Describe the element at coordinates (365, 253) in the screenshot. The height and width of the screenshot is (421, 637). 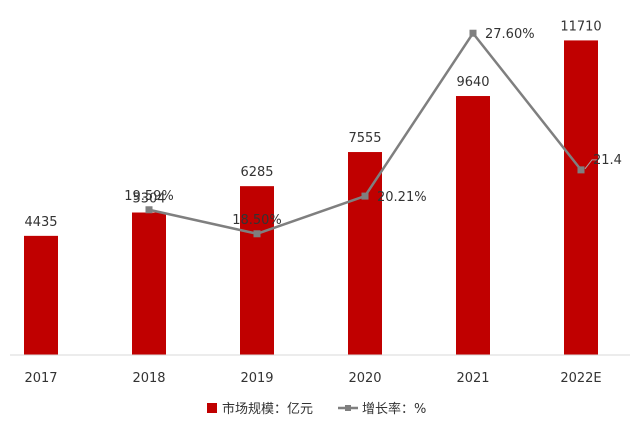
I see `bar-2020` at that location.